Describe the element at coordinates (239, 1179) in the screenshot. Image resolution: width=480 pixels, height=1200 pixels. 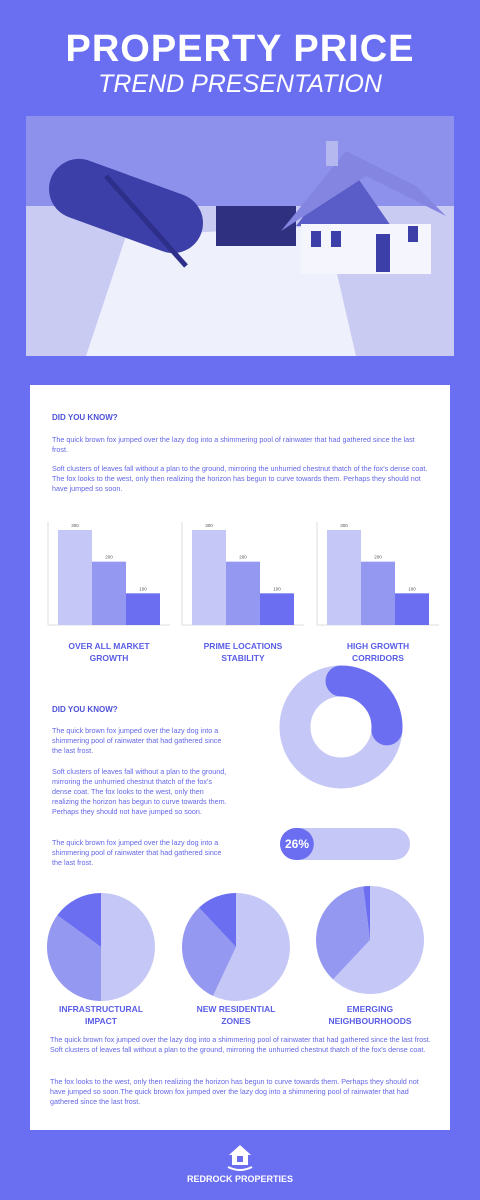
I see `brand: REDROCK PROPERTIES` at that location.